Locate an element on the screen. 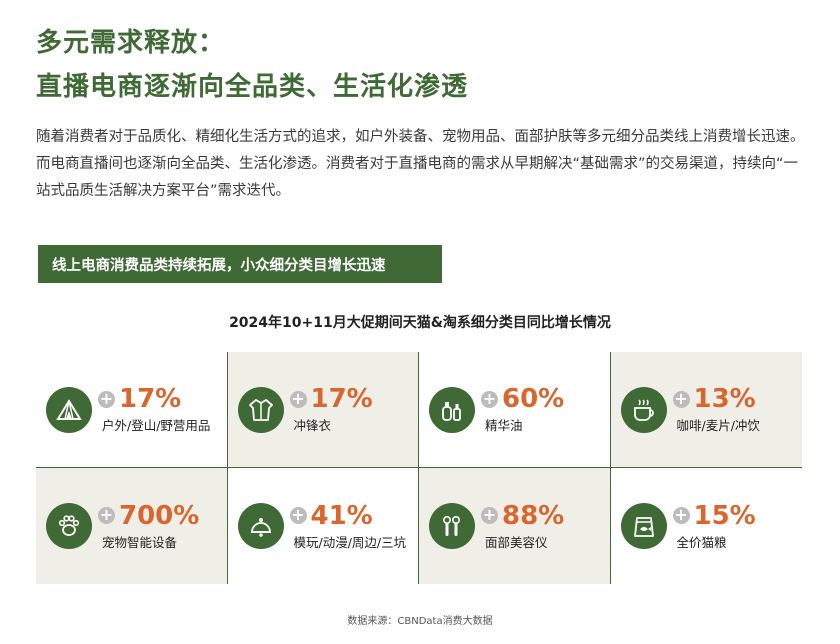  cat-food-bag-icon is located at coordinates (643, 526).